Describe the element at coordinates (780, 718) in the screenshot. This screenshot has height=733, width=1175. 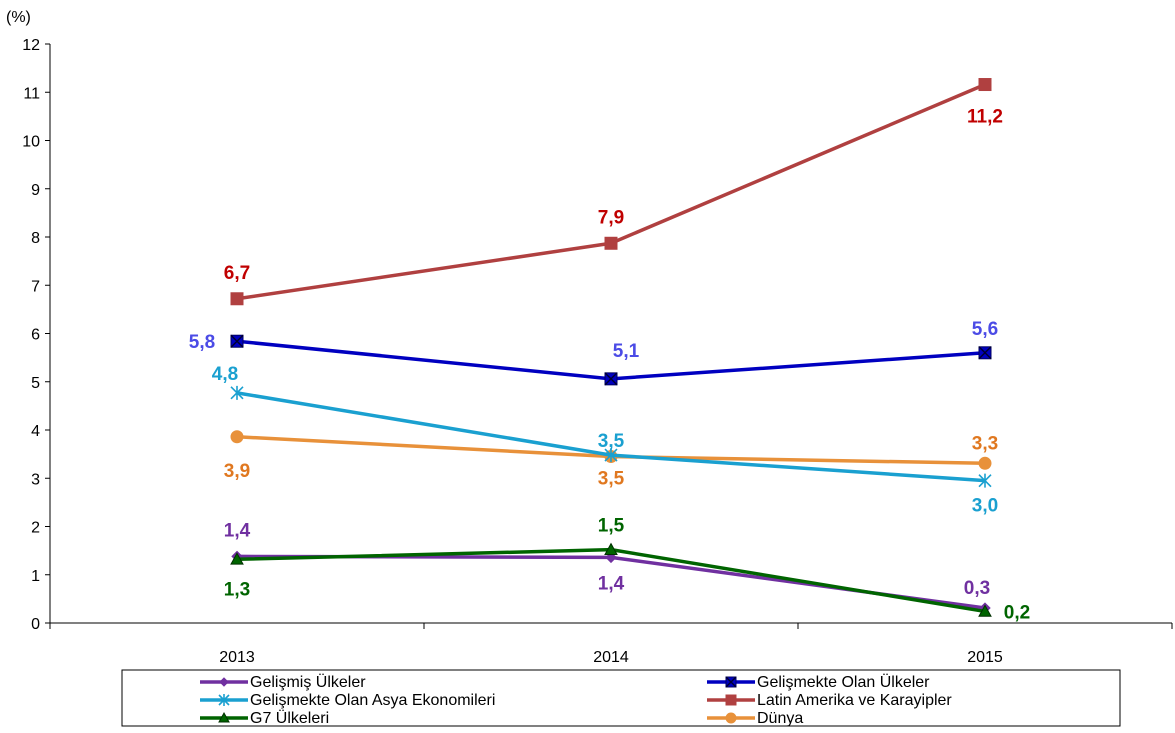
I see `legend-label: Dünya` at that location.